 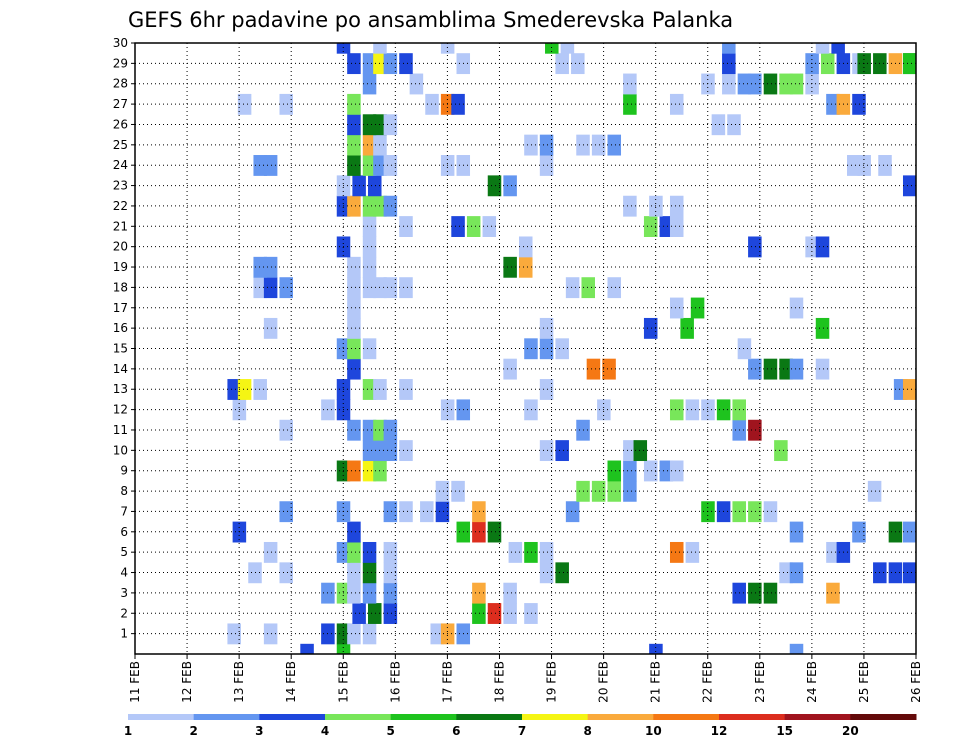 What do you see at coordinates (587, 731) in the screenshot?
I see `legend-label: 8` at bounding box center [587, 731].